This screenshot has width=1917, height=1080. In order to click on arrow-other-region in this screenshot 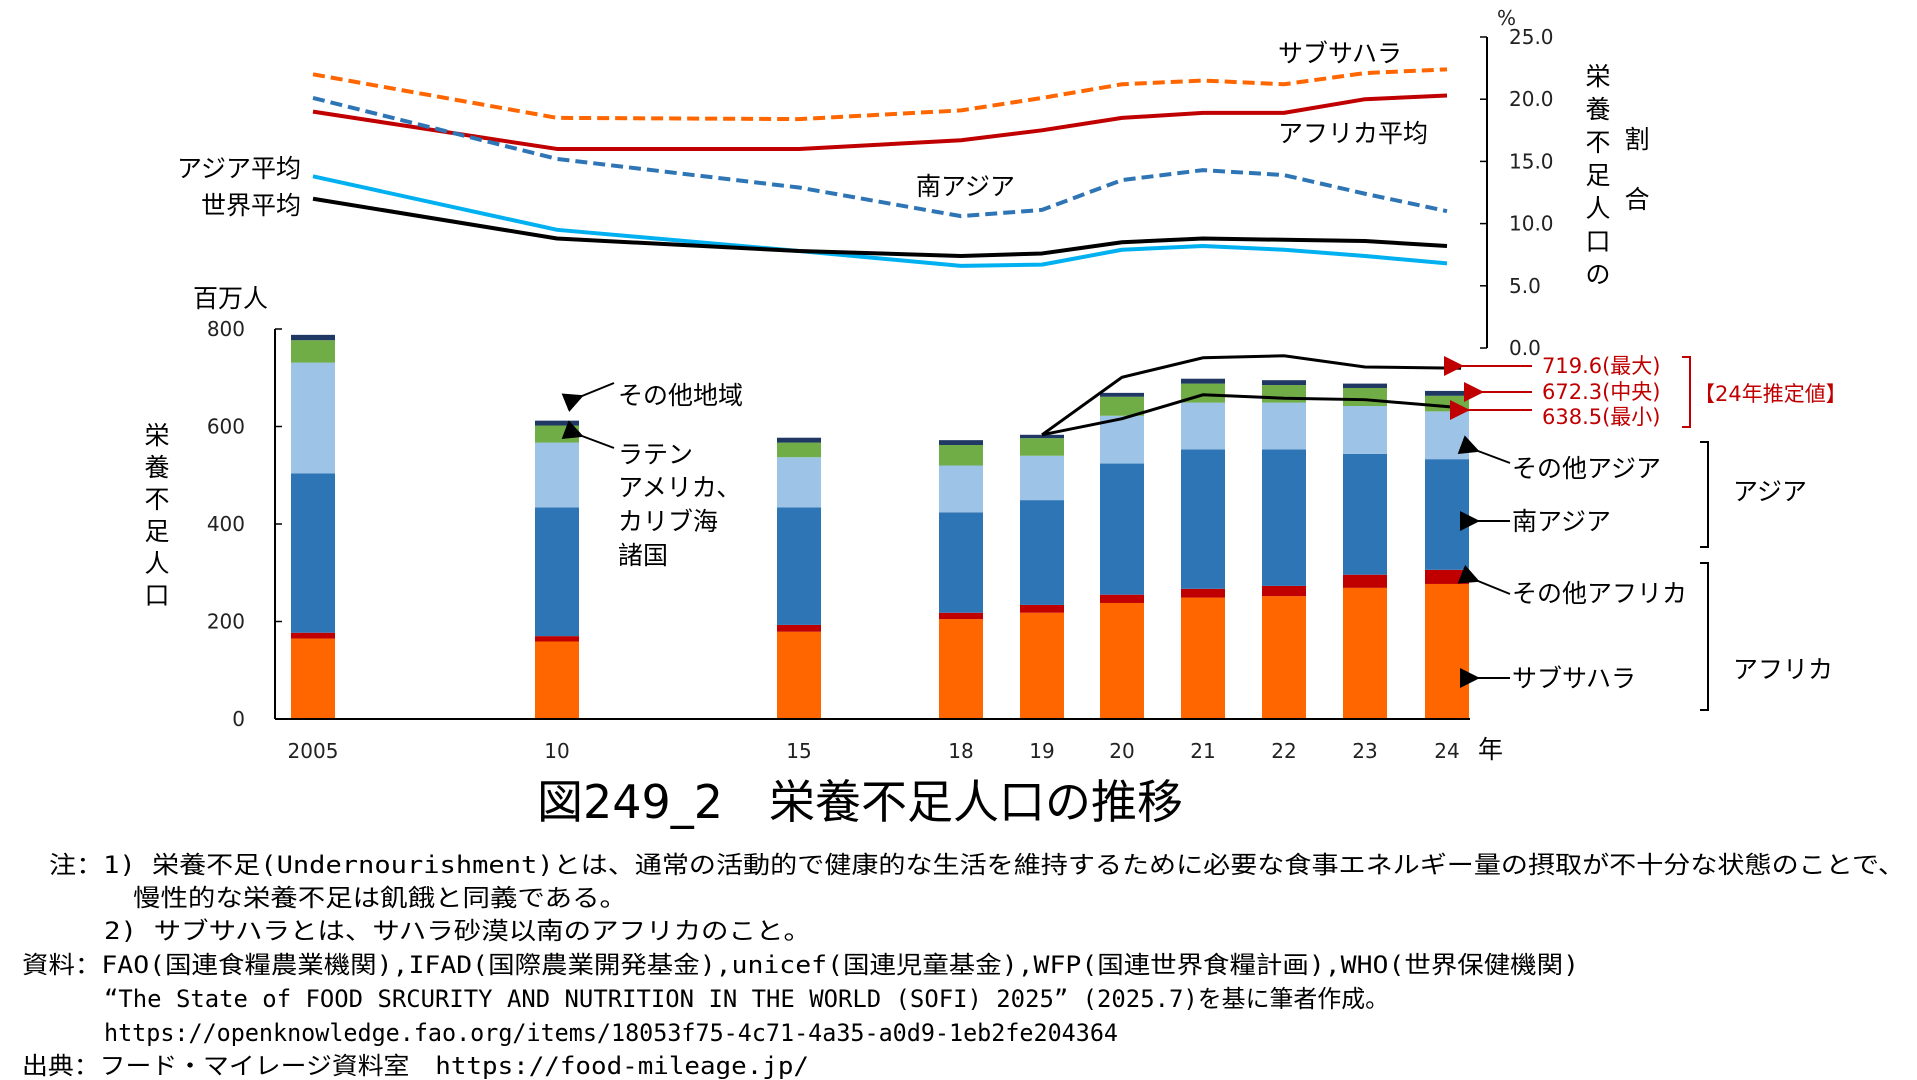, I will do `click(588, 397)`.